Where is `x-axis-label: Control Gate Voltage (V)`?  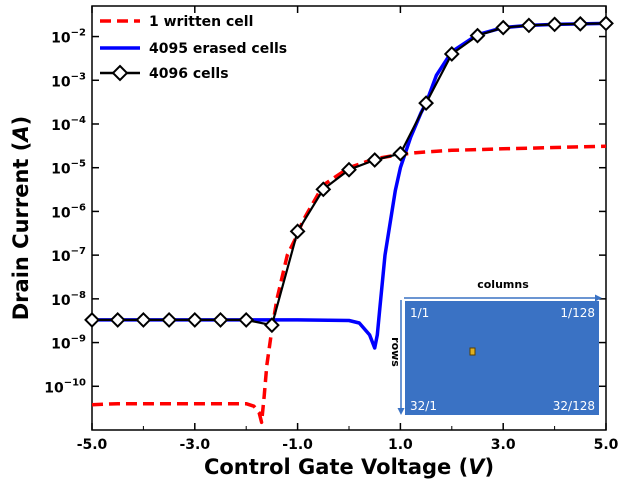
x-axis-label: Control Gate Voltage (V) is located at coordinates (349, 467).